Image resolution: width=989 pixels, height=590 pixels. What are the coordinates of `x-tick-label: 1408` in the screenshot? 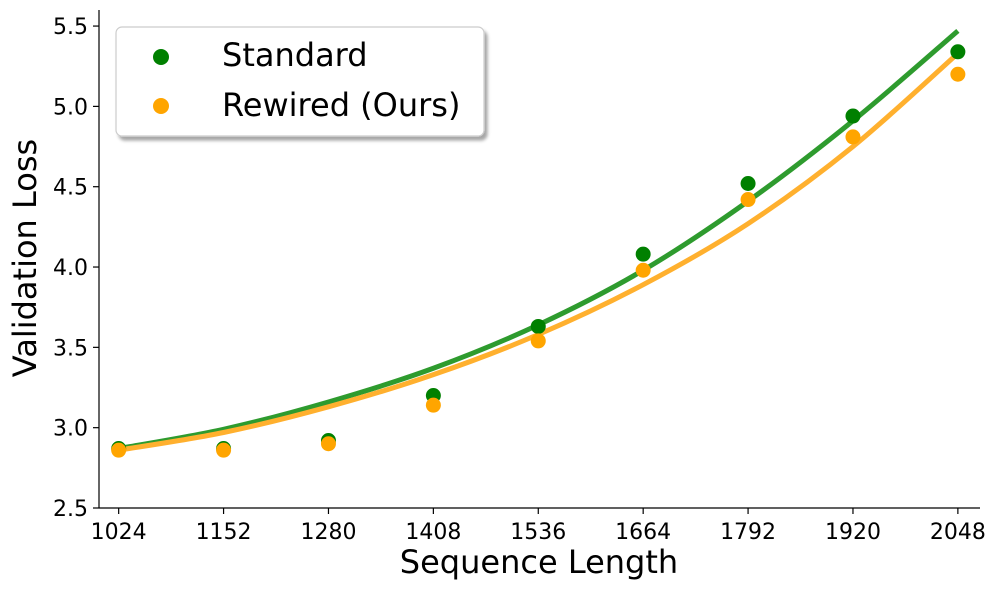 It's located at (433, 532).